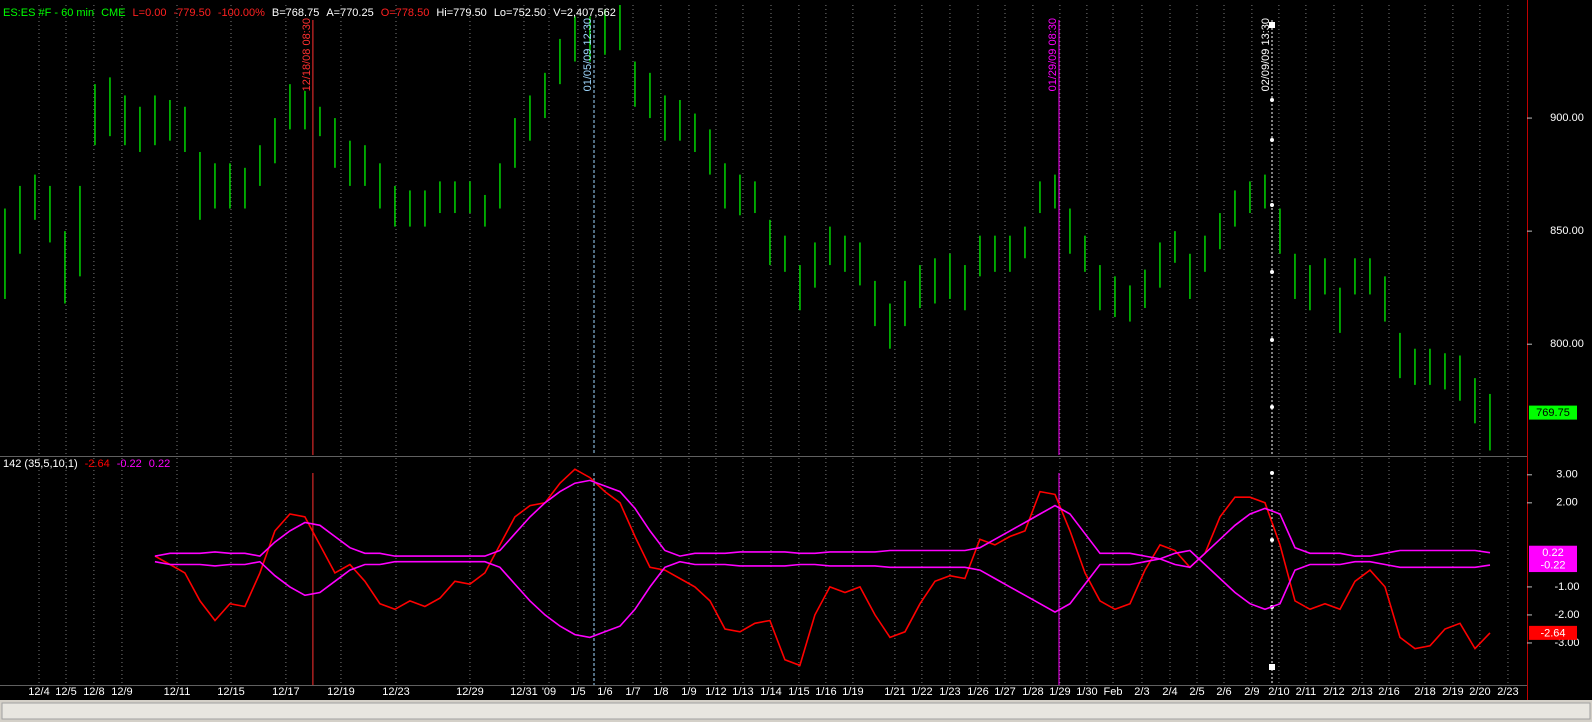 The width and height of the screenshot is (1592, 722). I want to click on x-tick-label: 12/19, so click(341, 692).